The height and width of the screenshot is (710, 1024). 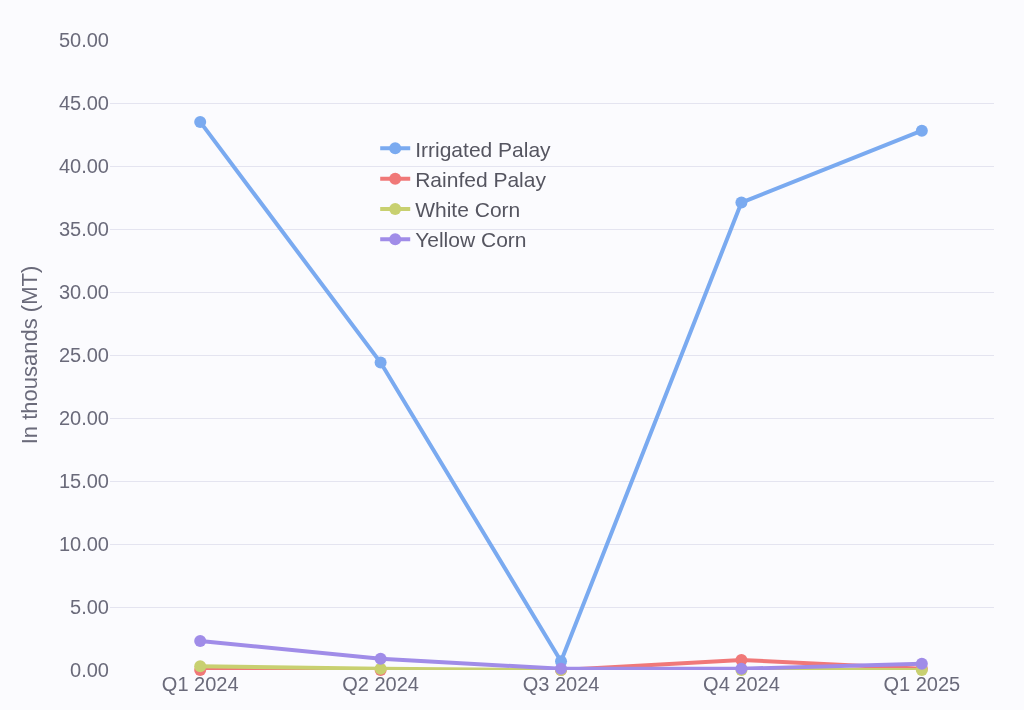 What do you see at coordinates (83, 166) in the screenshot?
I see `y-tick-label: 40.00` at bounding box center [83, 166].